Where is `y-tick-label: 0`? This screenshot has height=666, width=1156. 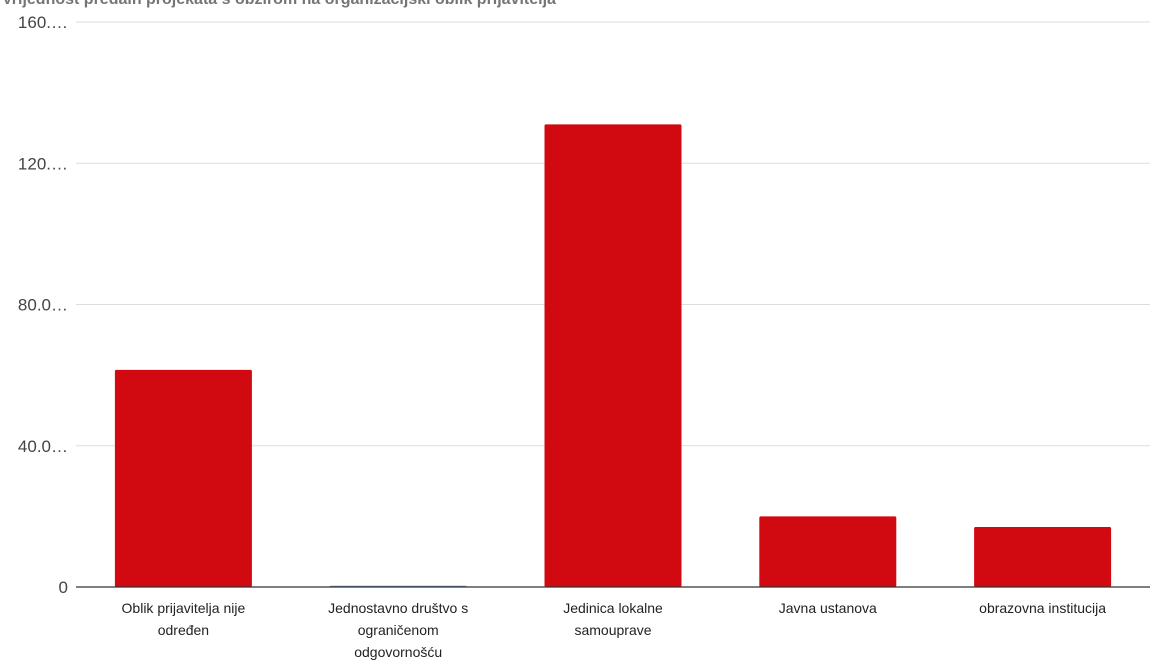
y-tick-label: 0 is located at coordinates (63, 587).